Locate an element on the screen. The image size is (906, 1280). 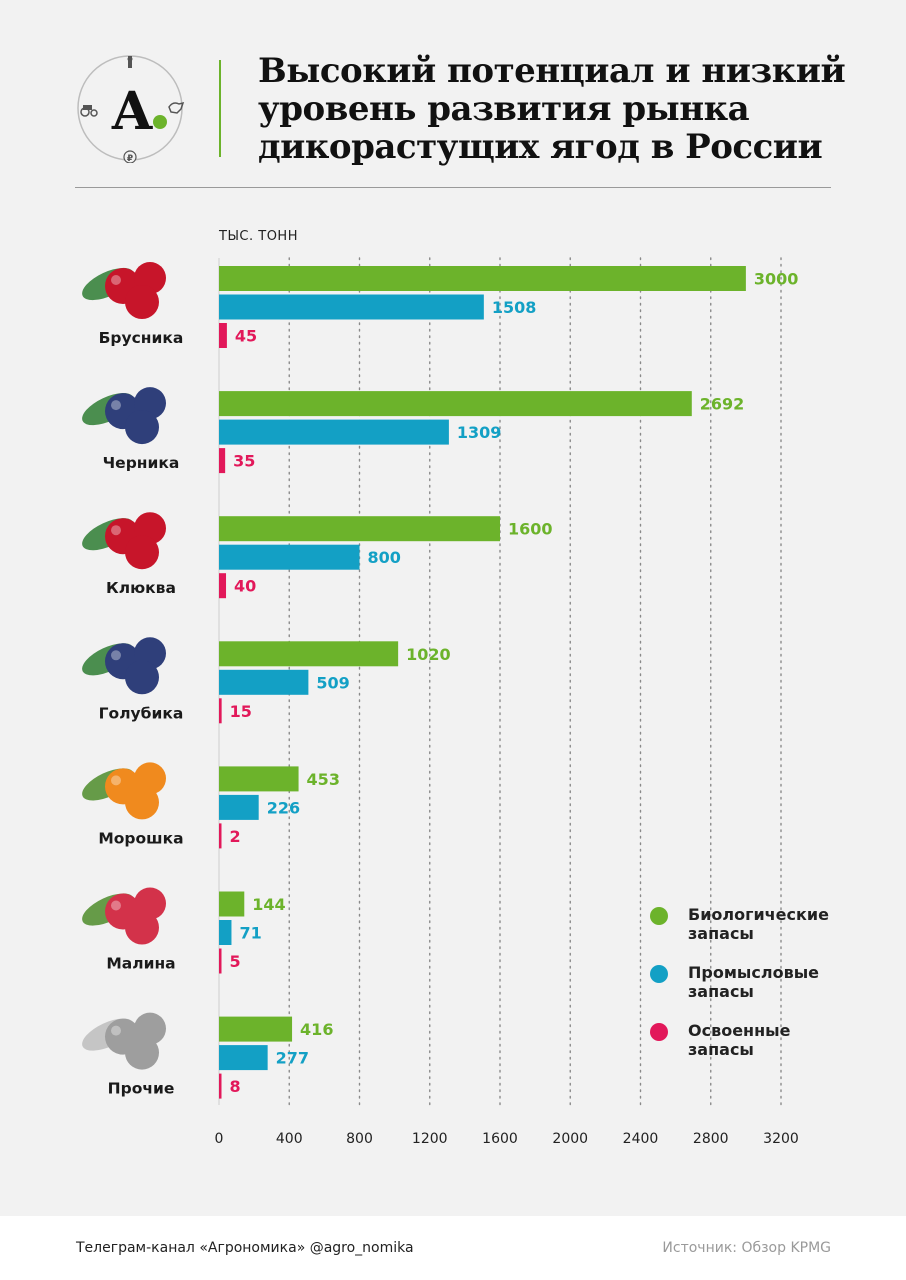
data-label: 2692 is located at coordinates (722, 404).